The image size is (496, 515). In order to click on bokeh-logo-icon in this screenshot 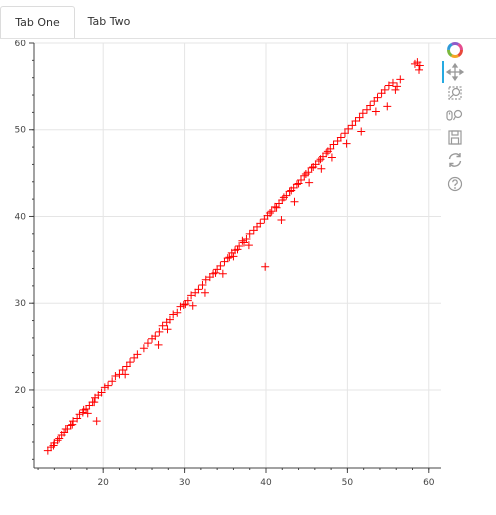, I will do `click(455, 50)`.